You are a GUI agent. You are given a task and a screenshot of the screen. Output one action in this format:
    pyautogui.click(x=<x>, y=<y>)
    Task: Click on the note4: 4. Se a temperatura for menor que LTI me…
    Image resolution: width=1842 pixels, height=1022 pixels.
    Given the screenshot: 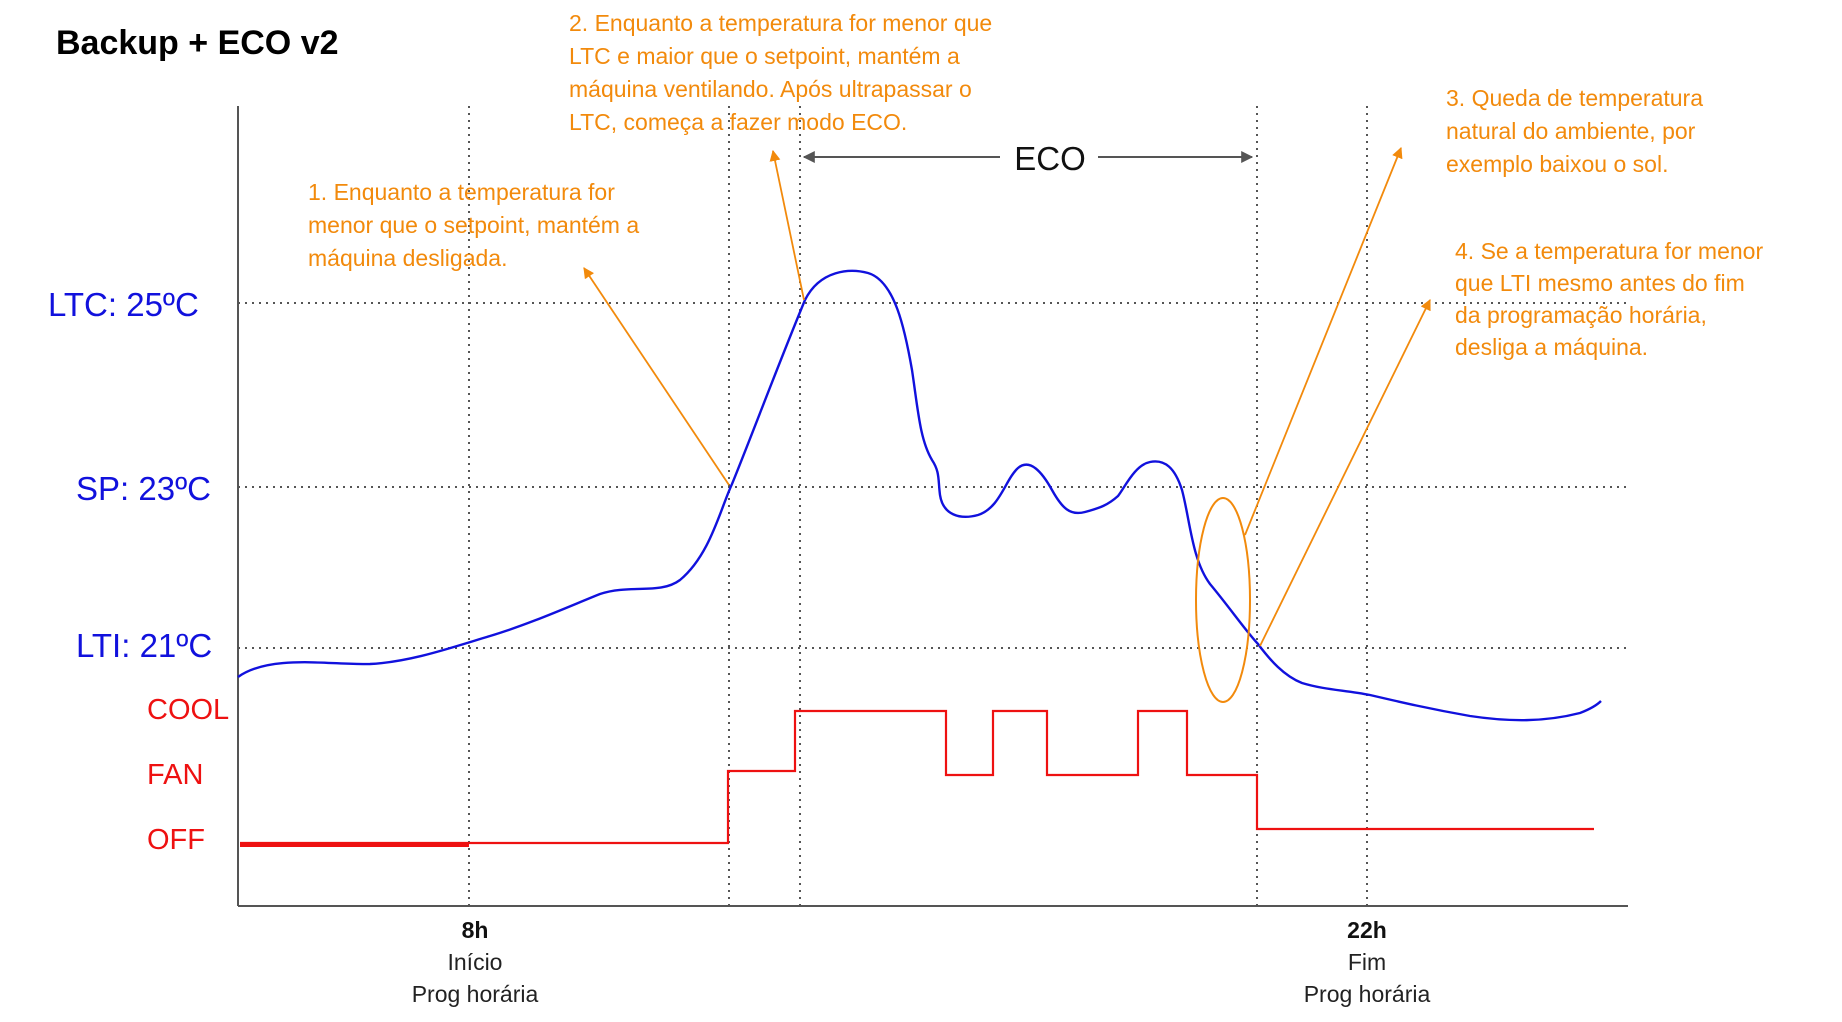 What is the action you would take?
    pyautogui.click(x=1612, y=299)
    